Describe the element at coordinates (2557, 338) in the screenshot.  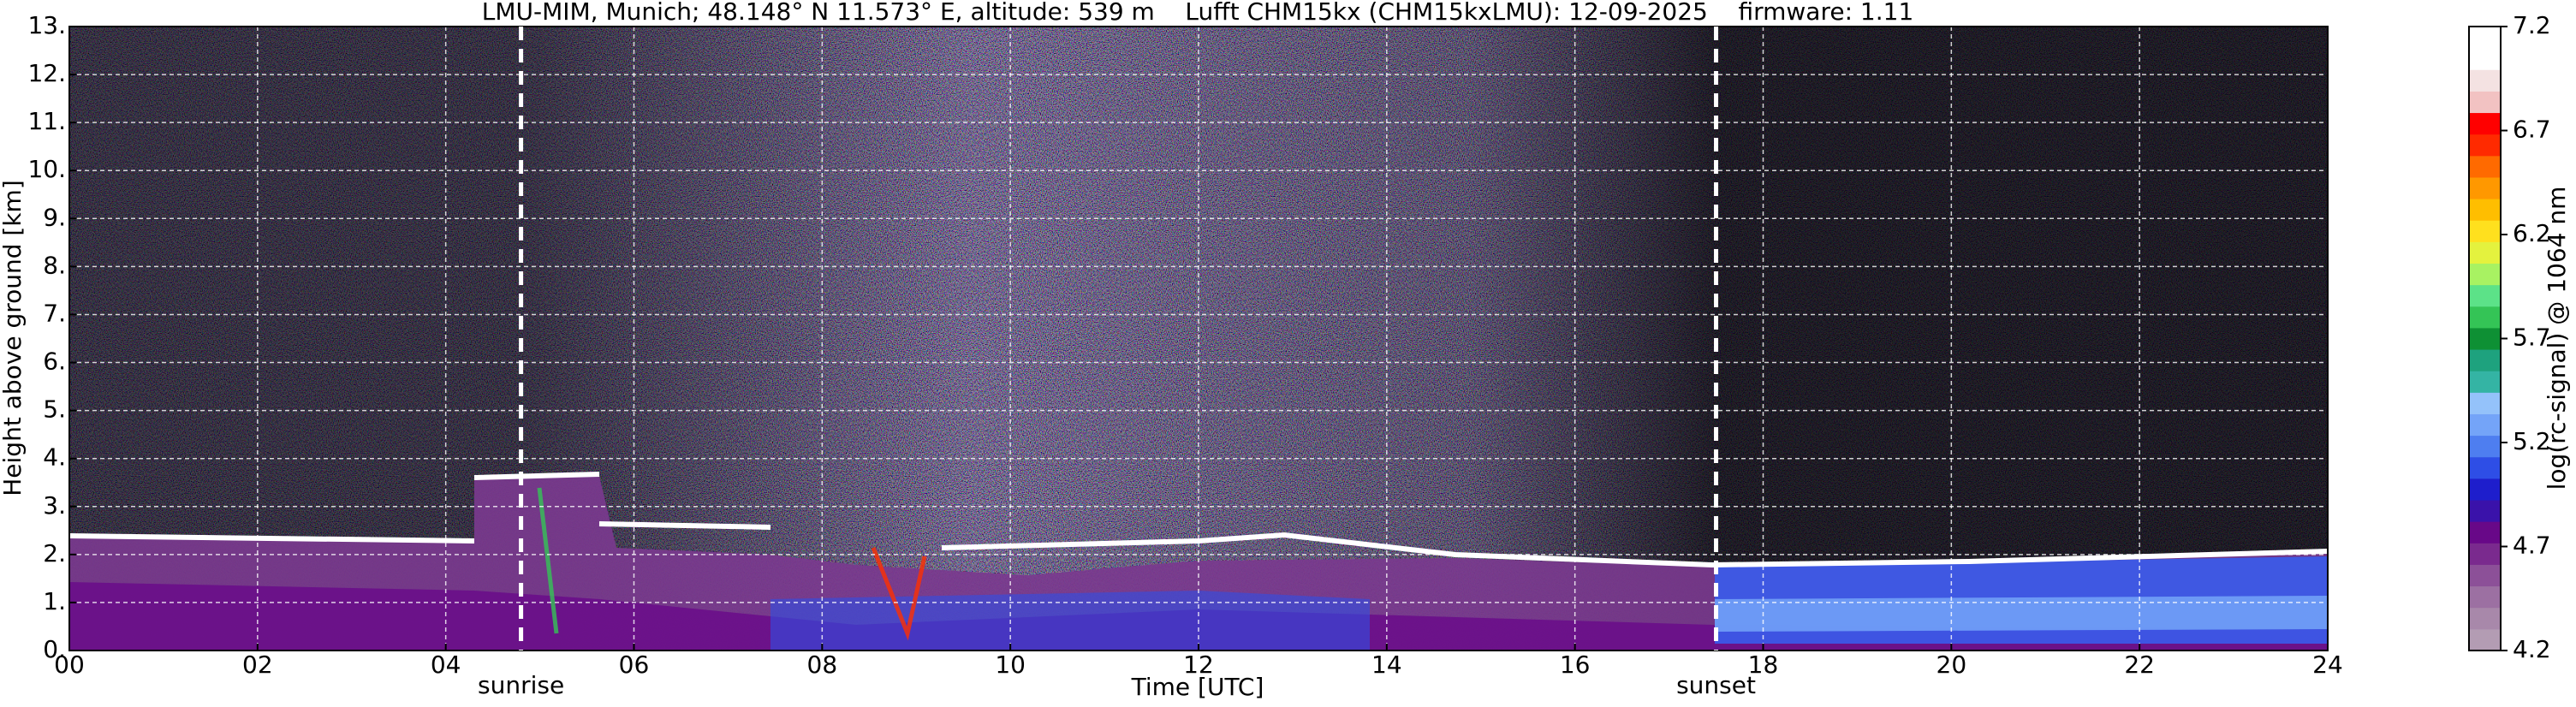
I see `colorbar-label: log(rc-signal) @ 1064 nm` at that location.